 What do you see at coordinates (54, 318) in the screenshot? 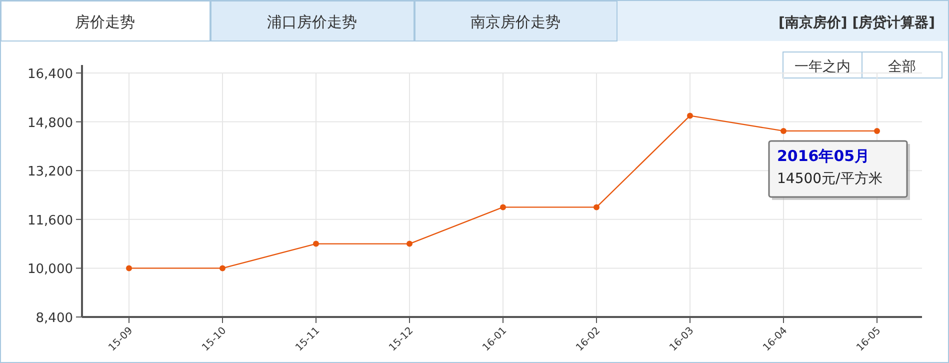
I see `y-tick-label: 8,400` at bounding box center [54, 318].